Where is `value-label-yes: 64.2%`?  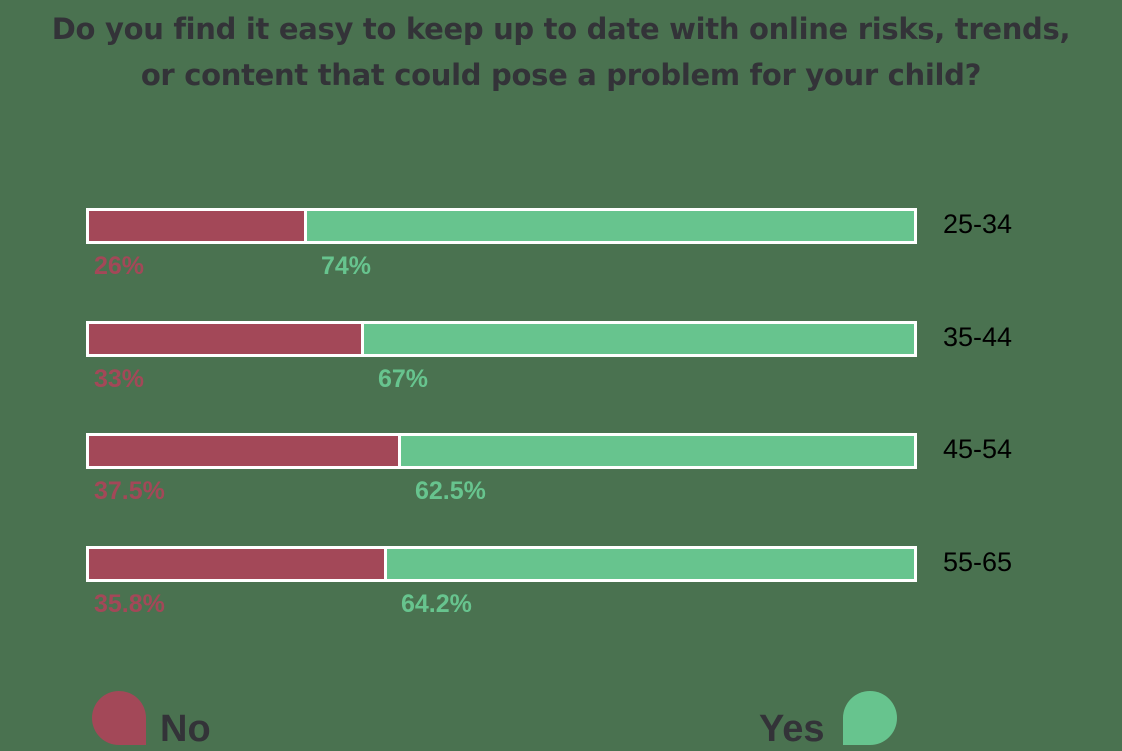
value-label-yes: 64.2% is located at coordinates (436, 604).